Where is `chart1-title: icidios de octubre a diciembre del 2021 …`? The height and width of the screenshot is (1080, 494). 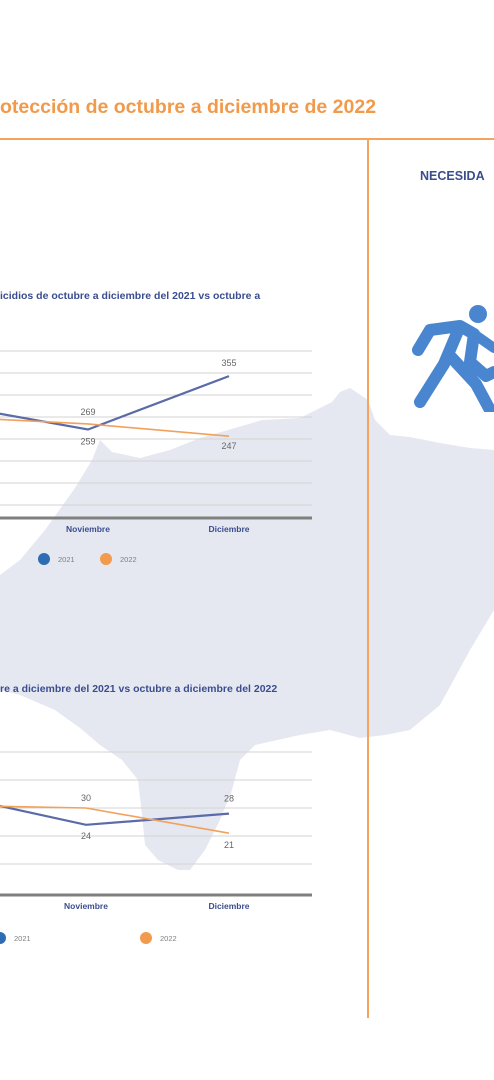 chart1-title: icidios de octubre a diciembre del 2021 … is located at coordinates (130, 296).